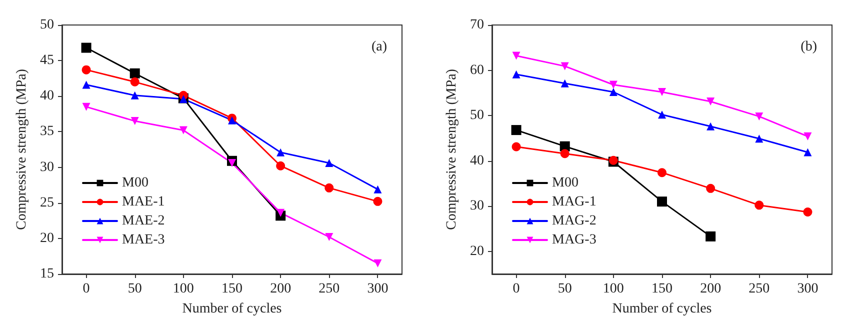 This screenshot has height=326, width=860. Describe the element at coordinates (47, 132) in the screenshot. I see `y-tick-label: 35` at that location.